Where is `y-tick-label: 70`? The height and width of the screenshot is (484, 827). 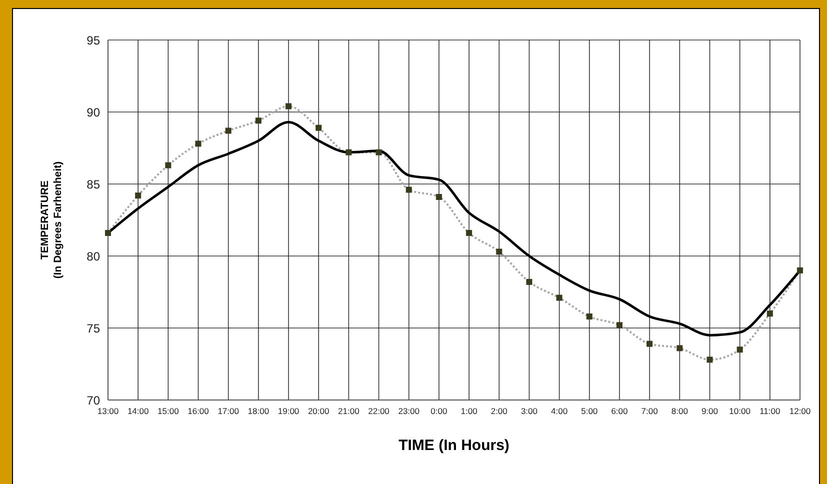 y-tick-label: 70 is located at coordinates (93, 400).